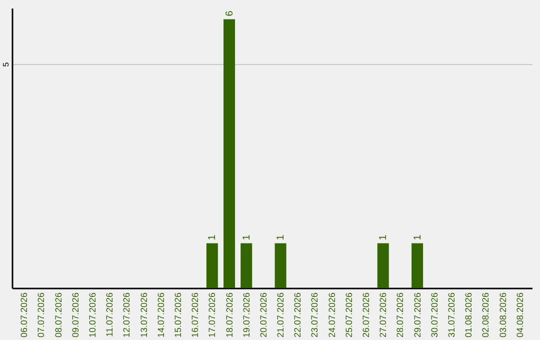  What do you see at coordinates (177, 315) in the screenshot?
I see `x-tick-label: 15.07.2026` at bounding box center [177, 315].